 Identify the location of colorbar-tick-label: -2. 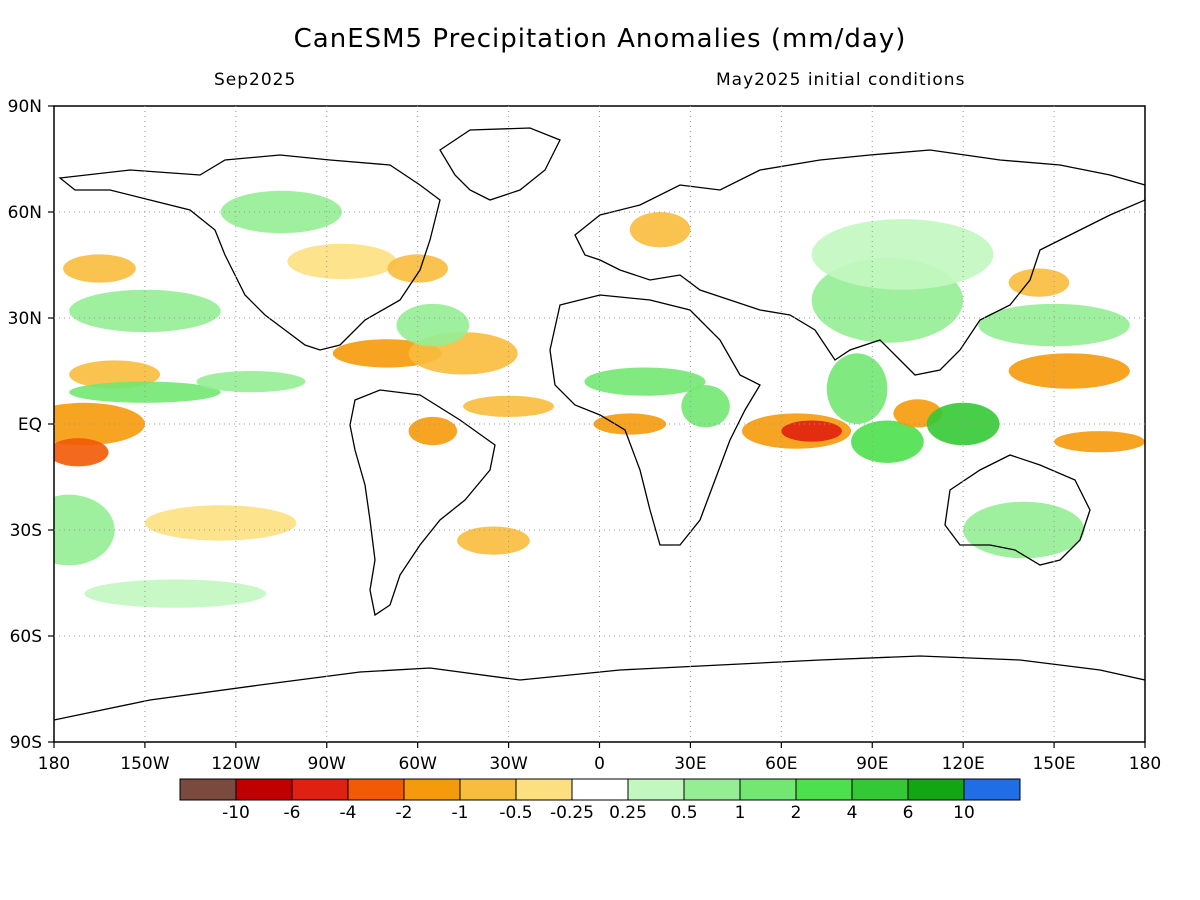
(404, 813).